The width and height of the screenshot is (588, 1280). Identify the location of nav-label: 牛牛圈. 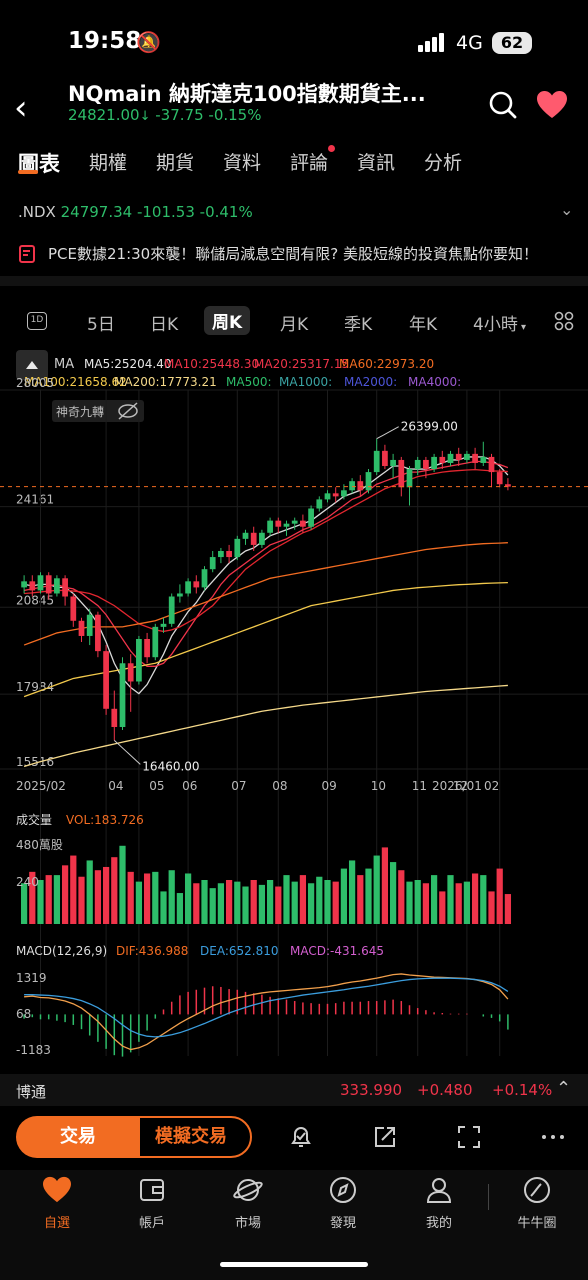
(537, 1223).